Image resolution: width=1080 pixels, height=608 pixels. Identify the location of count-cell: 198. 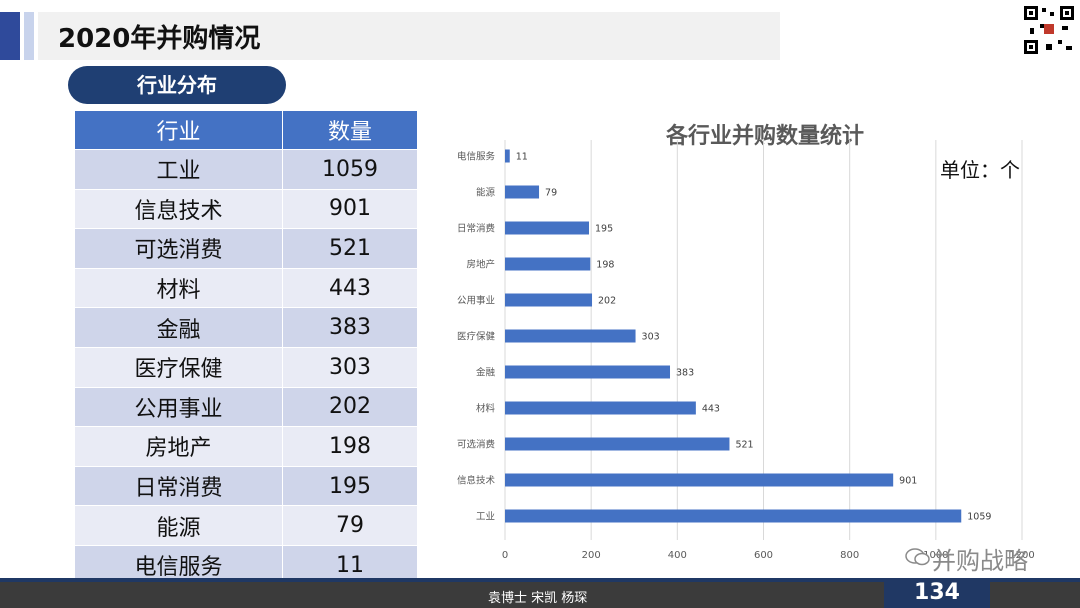
(350, 446).